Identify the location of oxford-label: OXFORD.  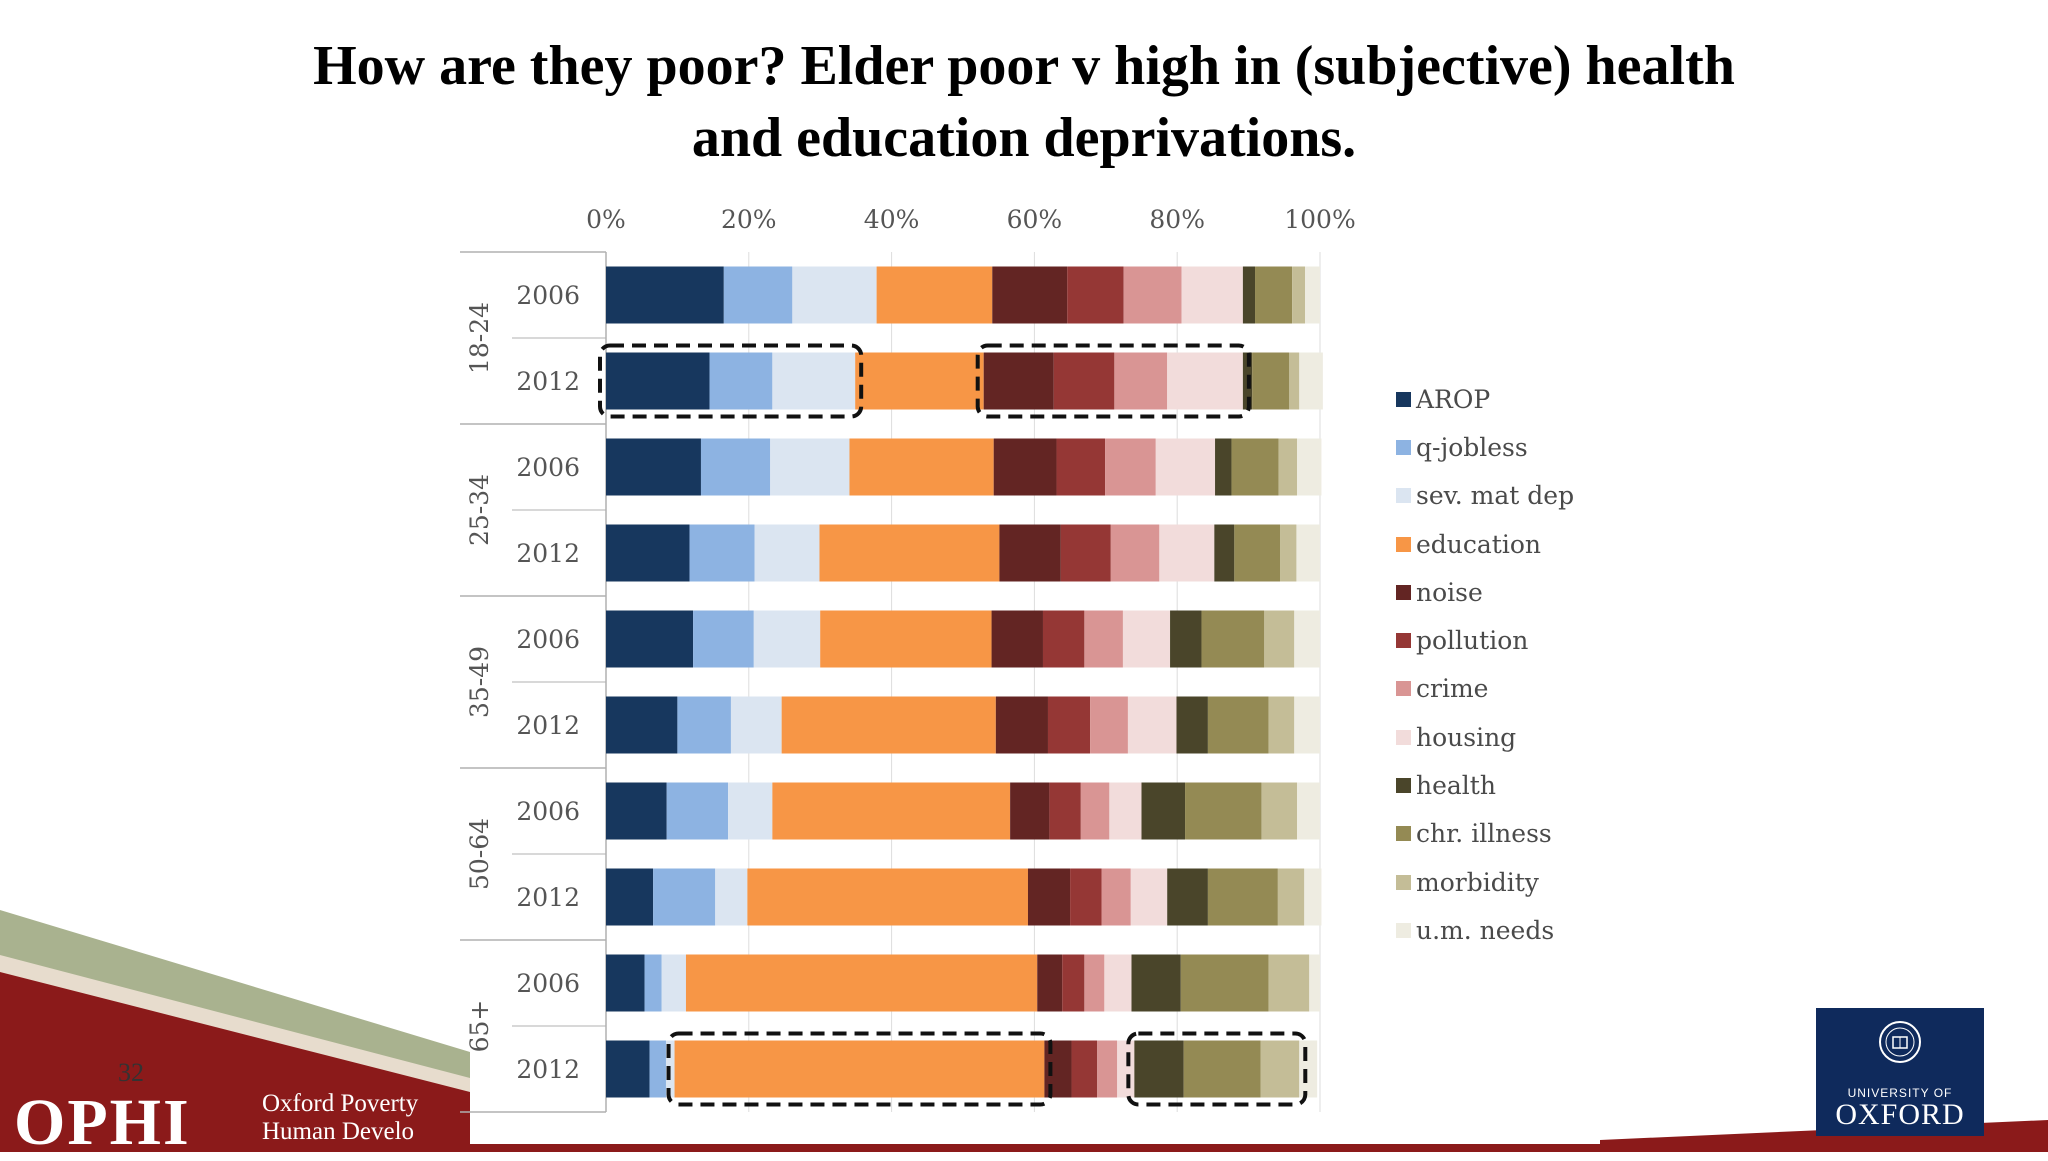
(1900, 1114).